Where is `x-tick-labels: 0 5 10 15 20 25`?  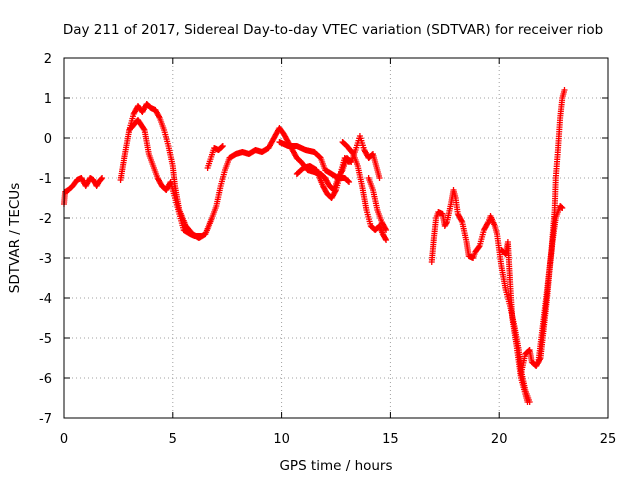 x-tick-labels: 0 5 10 15 20 25 is located at coordinates (338, 439).